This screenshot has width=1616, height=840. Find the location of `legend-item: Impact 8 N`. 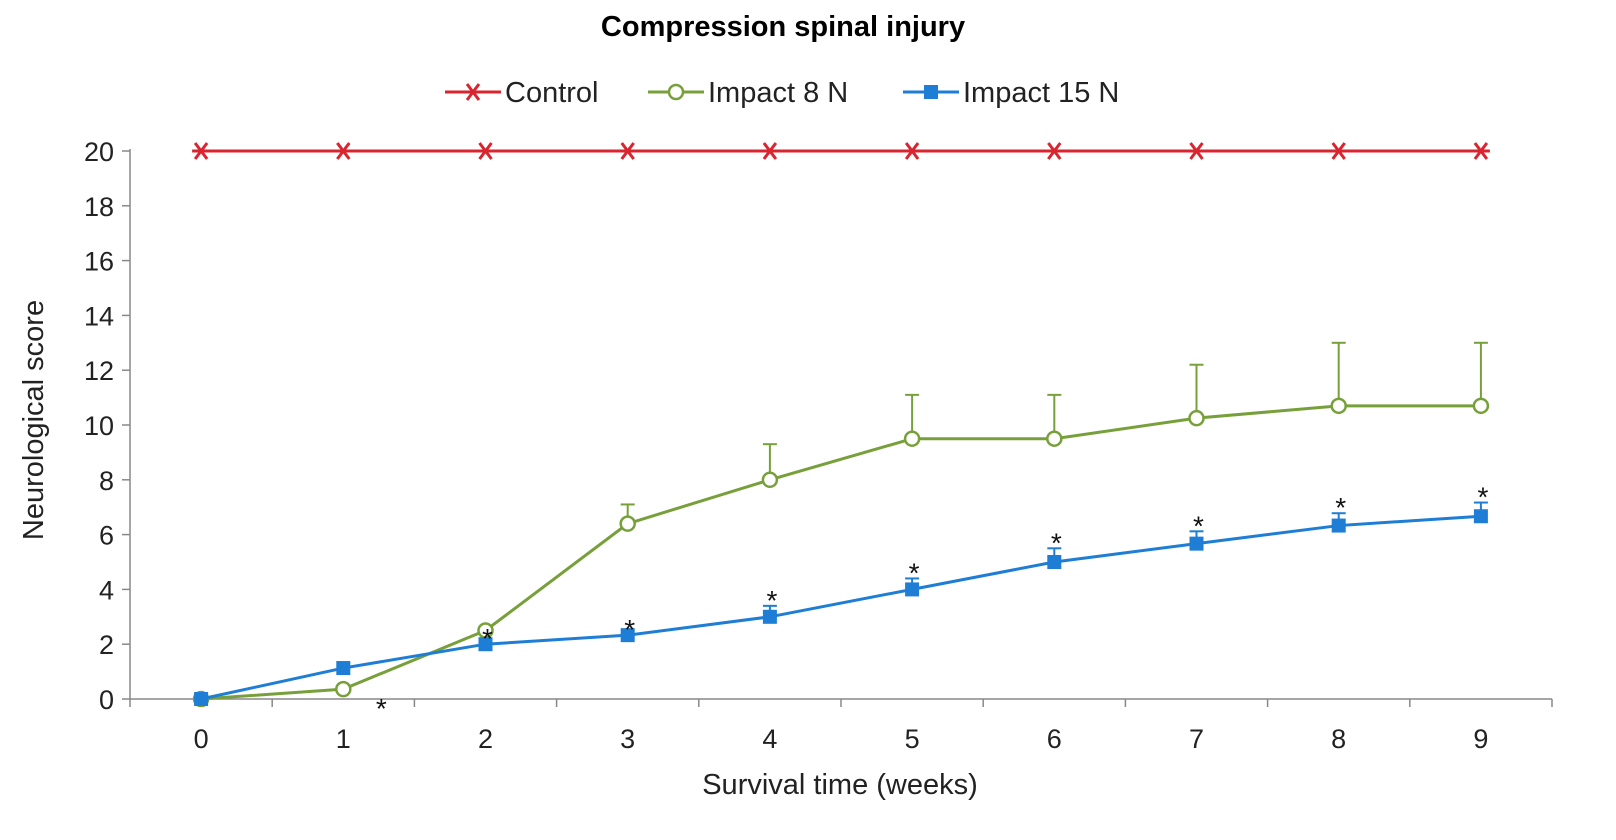

legend-item: Impact 8 N is located at coordinates (748, 93).